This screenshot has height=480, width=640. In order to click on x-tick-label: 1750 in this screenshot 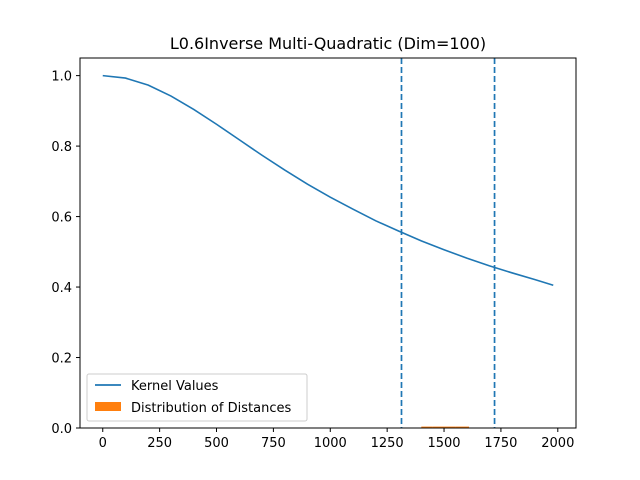, I will do `click(500, 443)`.